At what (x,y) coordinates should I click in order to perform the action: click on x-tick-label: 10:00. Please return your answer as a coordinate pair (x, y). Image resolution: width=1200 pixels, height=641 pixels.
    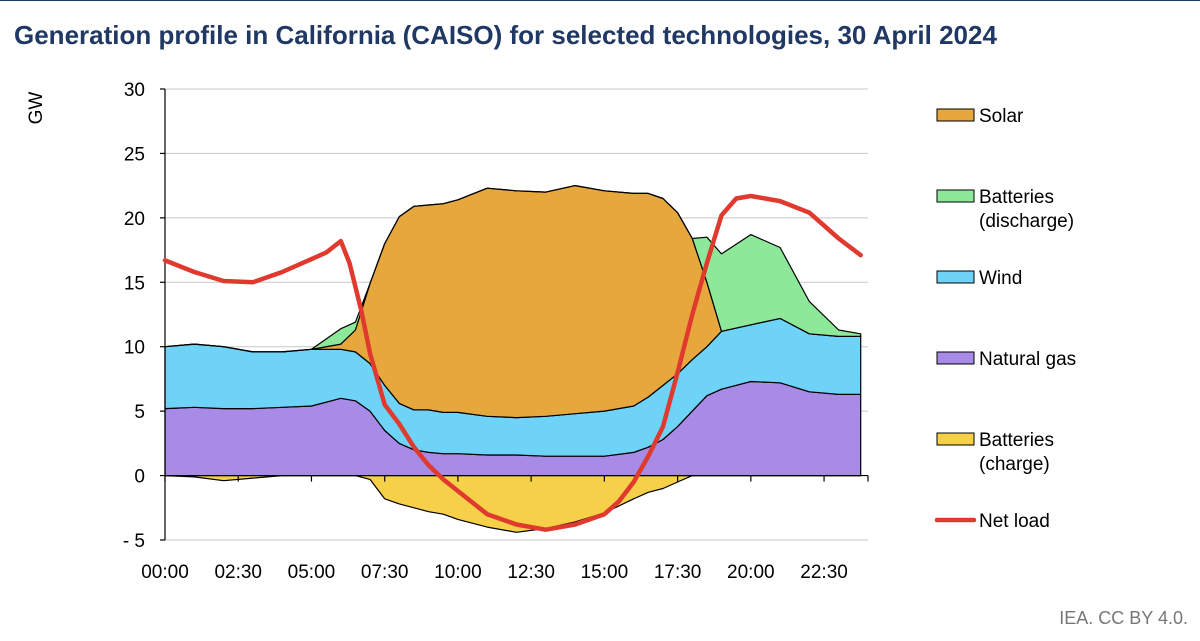
    Looking at the image, I should click on (458, 572).